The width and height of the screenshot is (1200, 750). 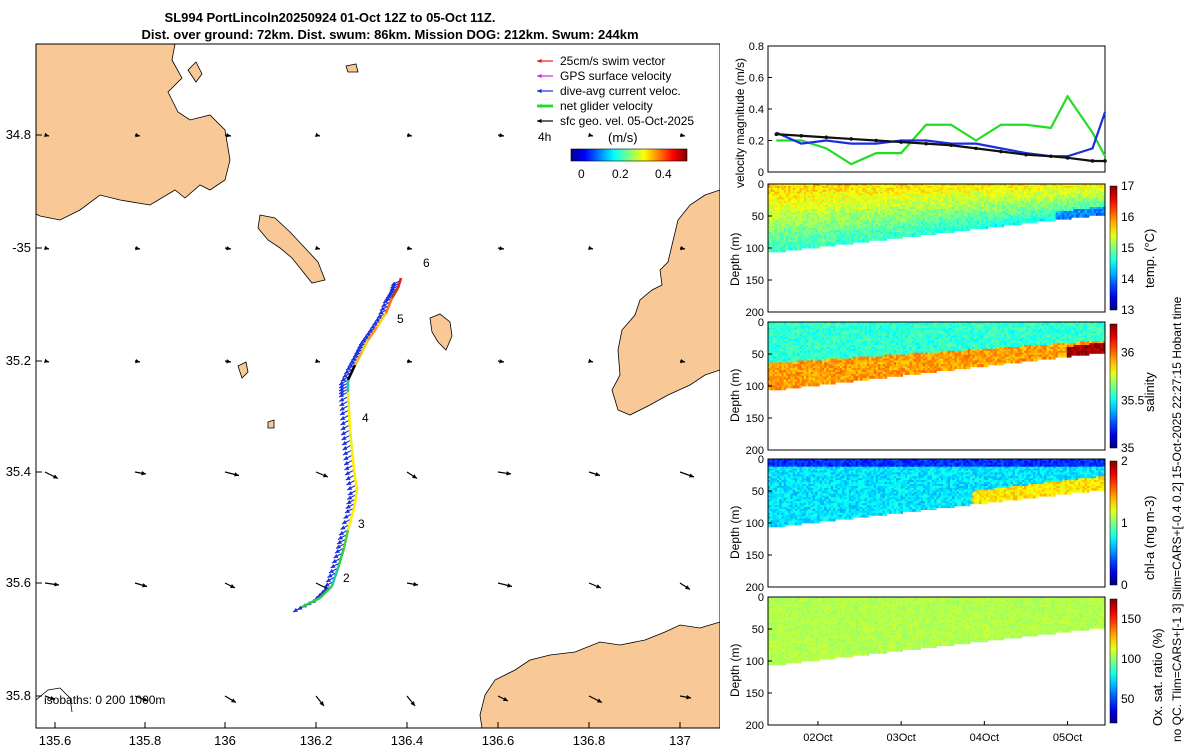 What do you see at coordinates (407, 740) in the screenshot?
I see `map-x-tick-label: 136.4` at bounding box center [407, 740].